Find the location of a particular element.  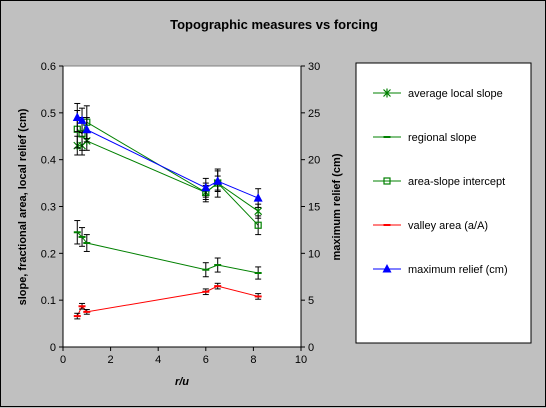

legend-label: regional slope is located at coordinates (442, 138).